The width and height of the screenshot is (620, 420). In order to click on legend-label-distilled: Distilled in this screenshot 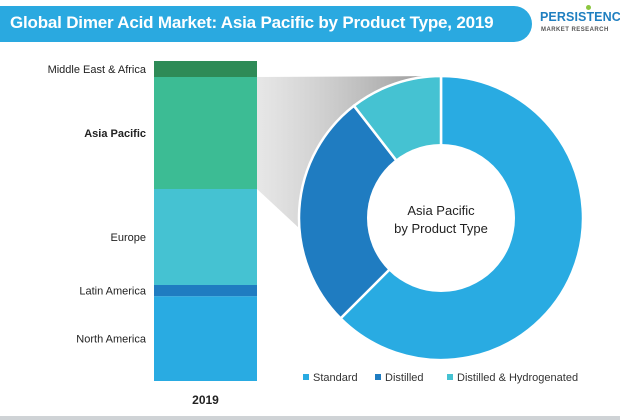, I will do `click(404, 378)`.